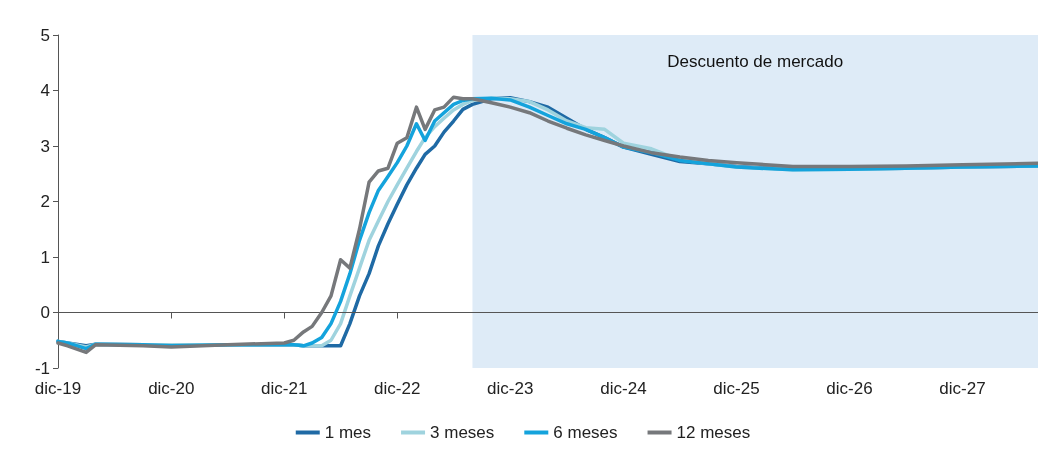 The height and width of the screenshot is (454, 1046). What do you see at coordinates (510, 388) in the screenshot?
I see `x-tick-label: dic-23` at bounding box center [510, 388].